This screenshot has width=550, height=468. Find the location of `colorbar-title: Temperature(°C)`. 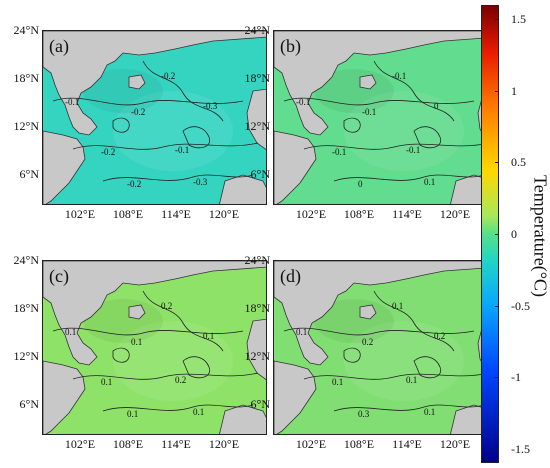

colorbar-title: Temperature(°C) is located at coordinates (540, 236).